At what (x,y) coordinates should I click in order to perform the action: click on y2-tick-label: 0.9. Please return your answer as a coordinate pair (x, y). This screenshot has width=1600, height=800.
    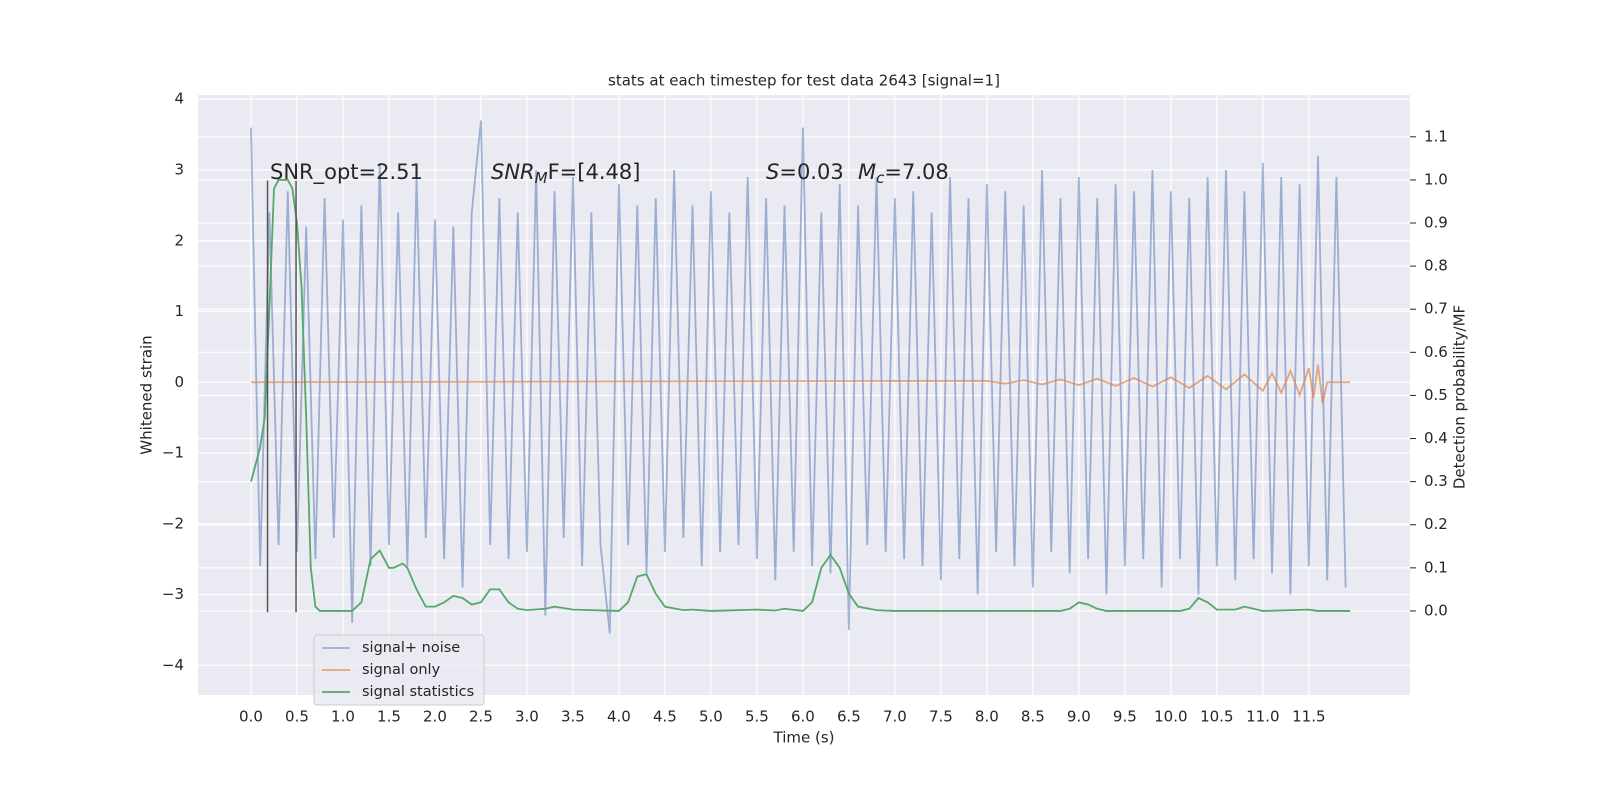
    Looking at the image, I should click on (1436, 223).